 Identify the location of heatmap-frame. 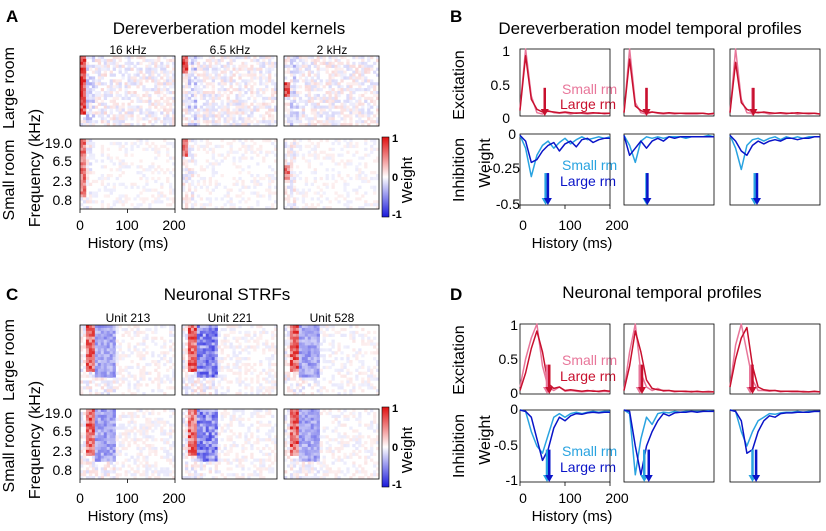
(229, 91).